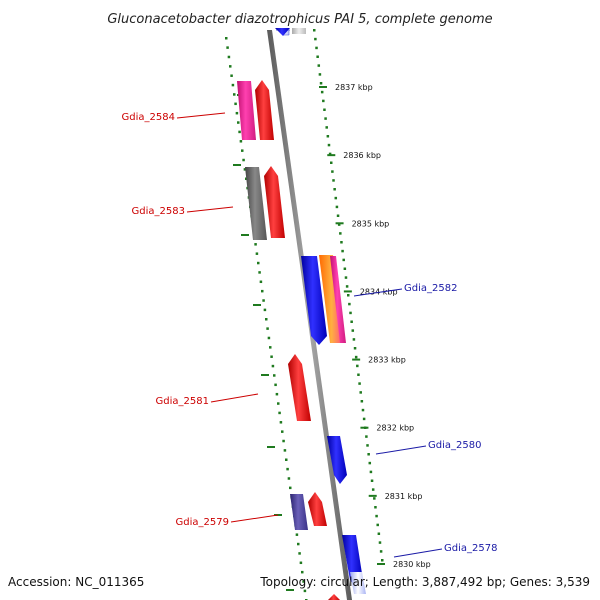 The image size is (600, 600). Describe the element at coordinates (354, 87) in the screenshot. I see `scale-tick-label: 2837 kbp` at that location.